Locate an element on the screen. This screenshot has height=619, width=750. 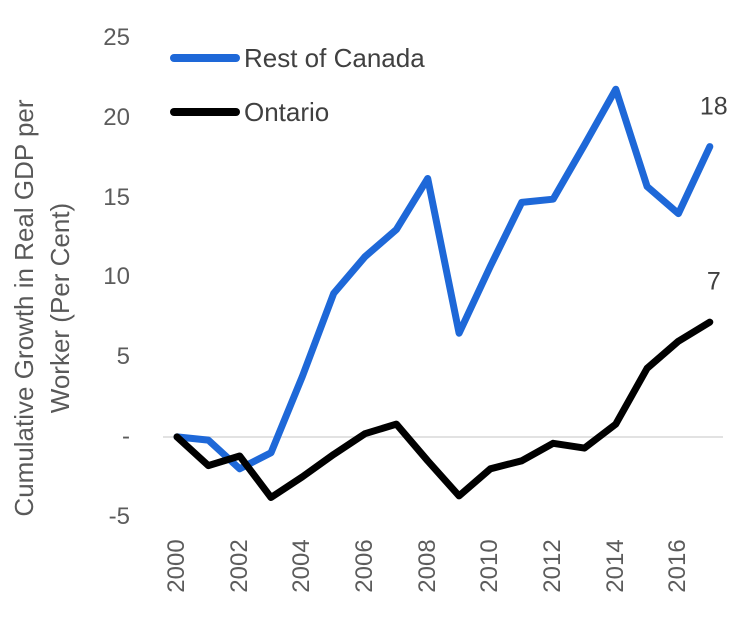
x-tick-label: 2002 is located at coordinates (239, 566).